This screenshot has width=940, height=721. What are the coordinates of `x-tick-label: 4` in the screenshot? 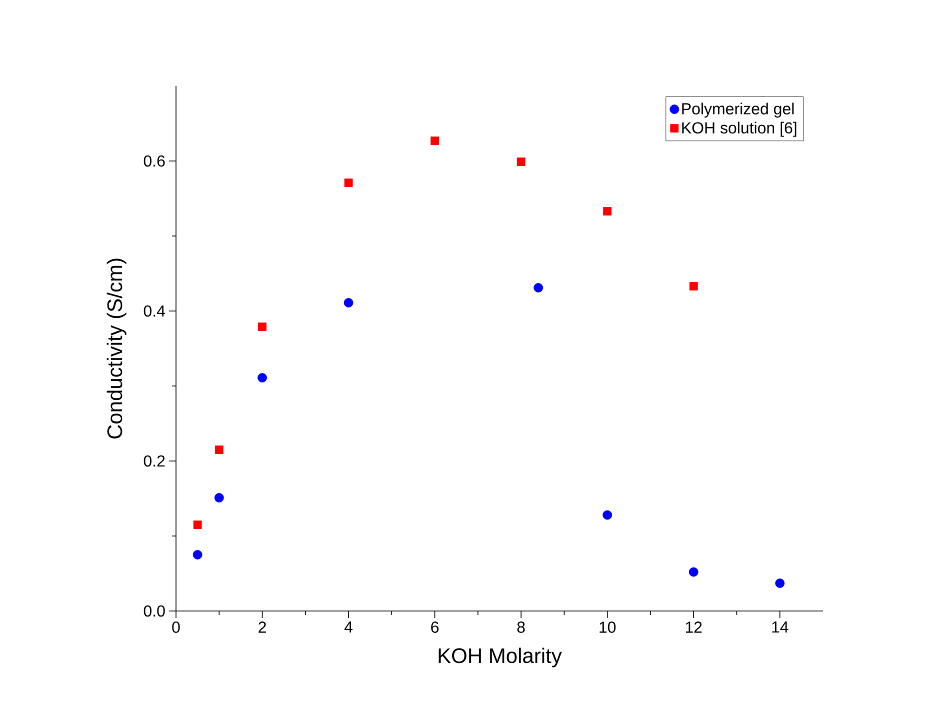 It's located at (348, 627).